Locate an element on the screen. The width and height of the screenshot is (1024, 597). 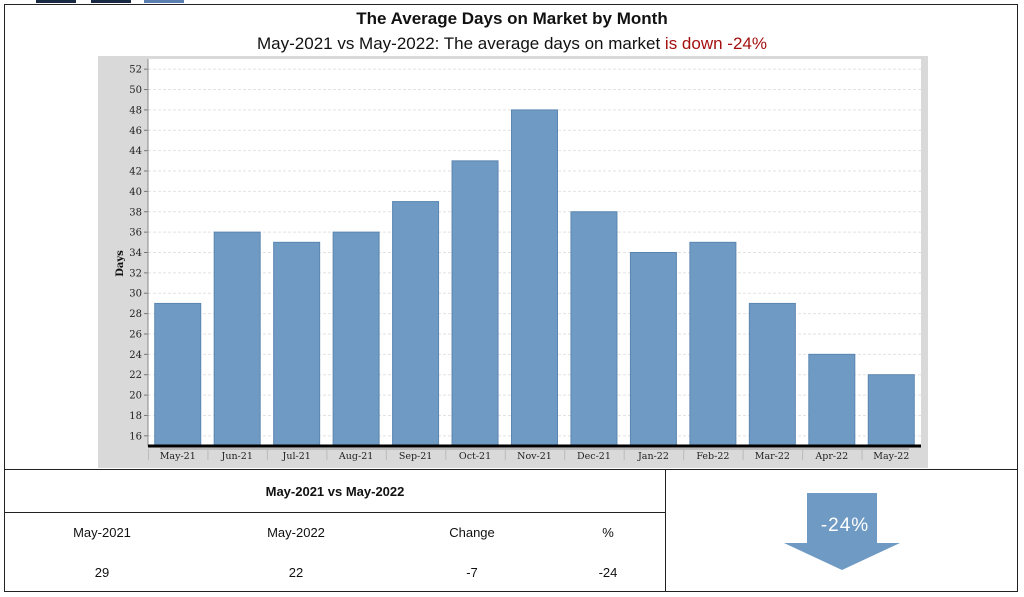
x-tick-label: Jun-21 is located at coordinates (237, 456).